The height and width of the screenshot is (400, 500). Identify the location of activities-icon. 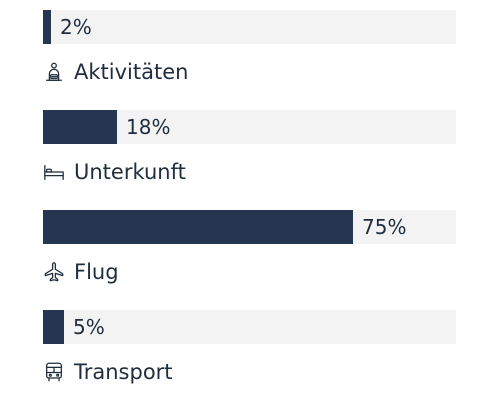
(54, 71).